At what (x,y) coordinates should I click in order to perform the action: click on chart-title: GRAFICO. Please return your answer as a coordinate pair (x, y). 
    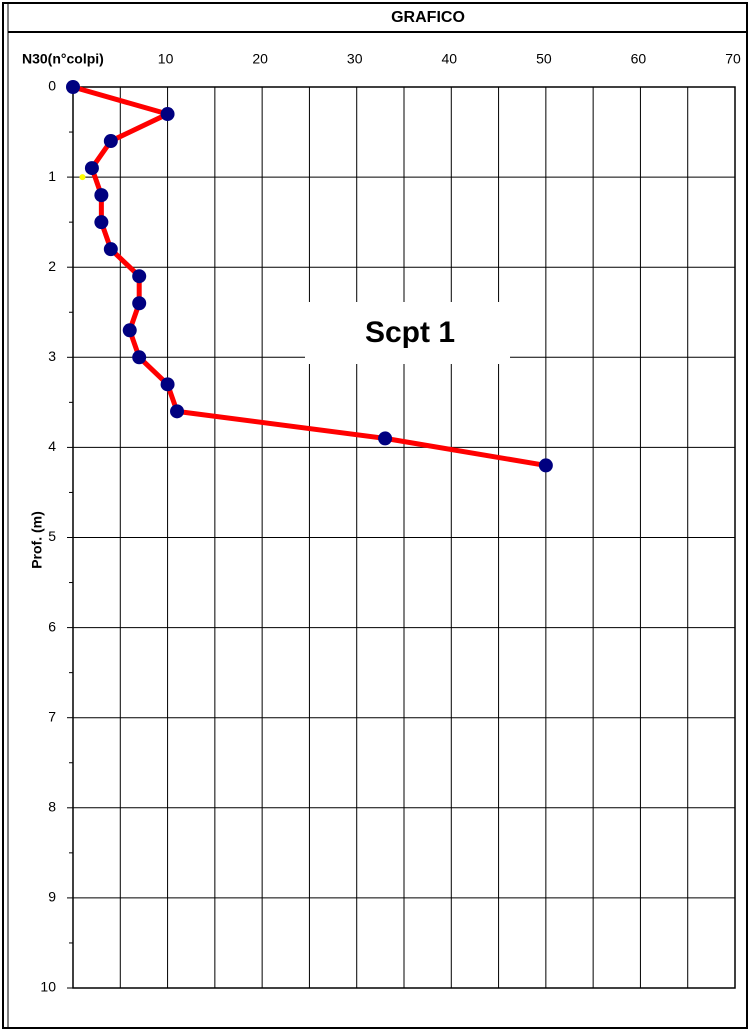
    Looking at the image, I should click on (428, 17).